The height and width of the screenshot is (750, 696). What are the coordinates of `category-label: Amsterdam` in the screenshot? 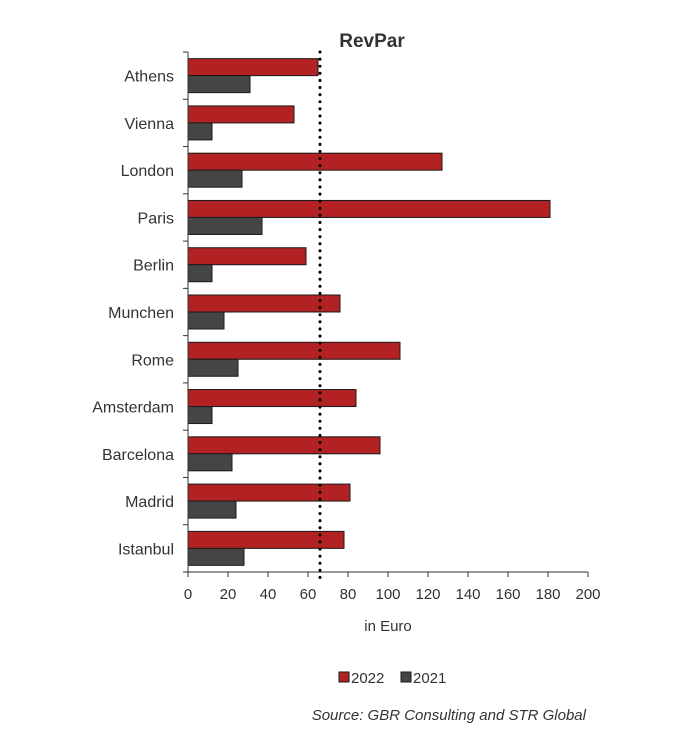 It's located at (133, 408).